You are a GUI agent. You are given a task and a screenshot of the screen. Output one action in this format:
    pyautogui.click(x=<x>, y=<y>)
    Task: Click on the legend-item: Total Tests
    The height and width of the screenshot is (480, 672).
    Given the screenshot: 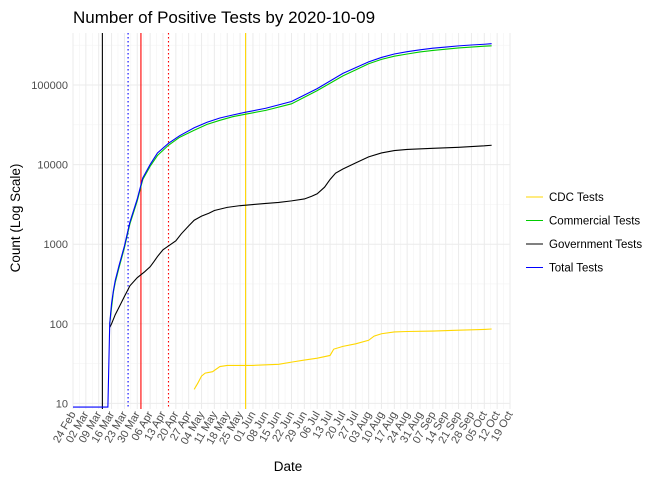 What is the action you would take?
    pyautogui.click(x=564, y=269)
    